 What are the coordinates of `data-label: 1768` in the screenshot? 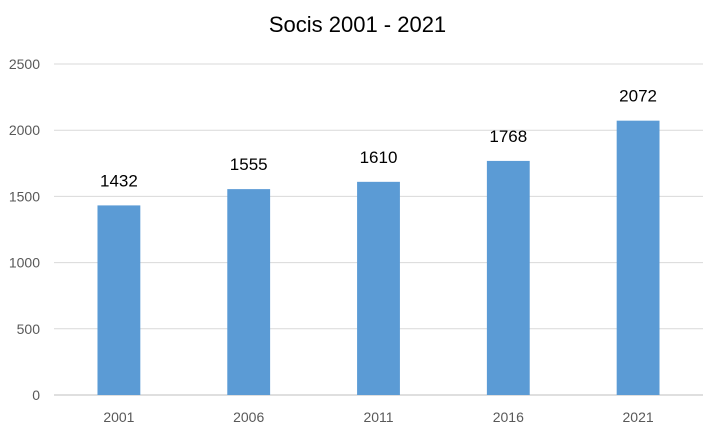 It's located at (508, 136).